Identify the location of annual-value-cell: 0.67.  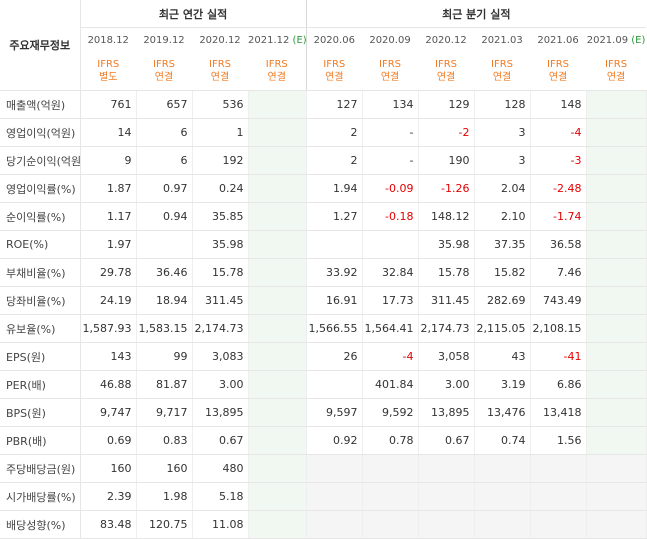
(220, 440).